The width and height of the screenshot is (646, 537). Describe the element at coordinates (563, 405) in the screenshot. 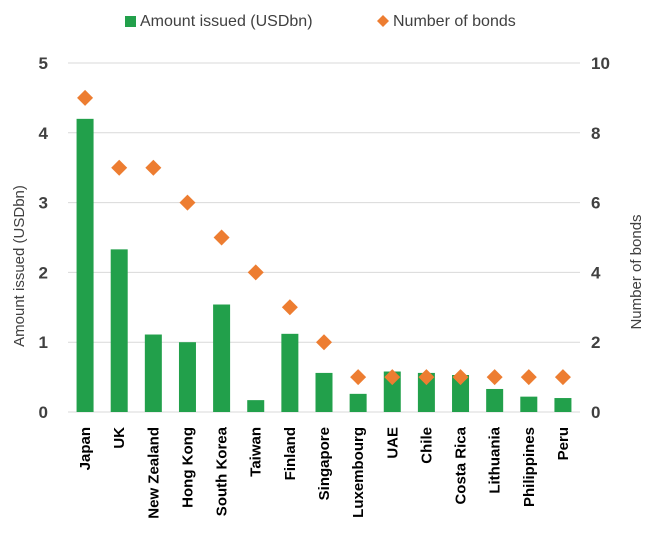

I see `bar-peru` at that location.